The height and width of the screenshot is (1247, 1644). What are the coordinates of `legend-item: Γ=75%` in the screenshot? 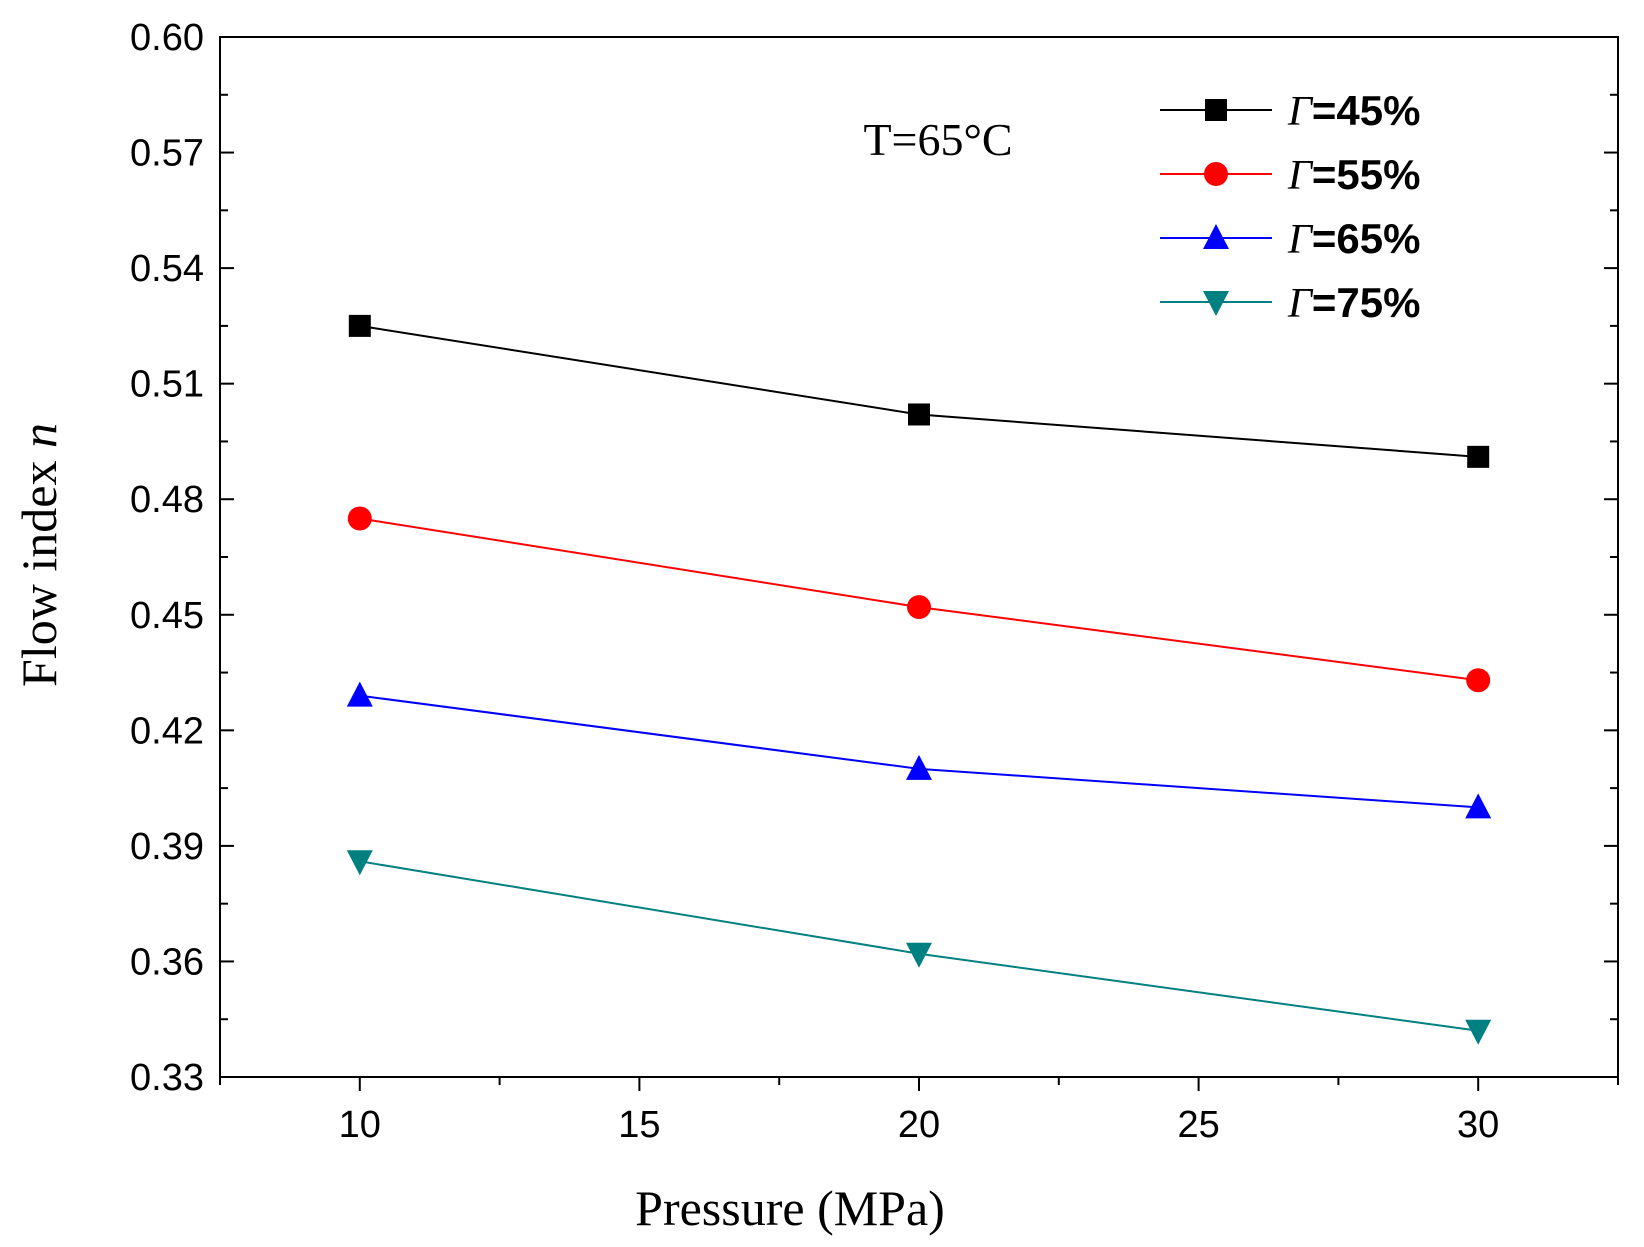 It's located at (1290, 303).